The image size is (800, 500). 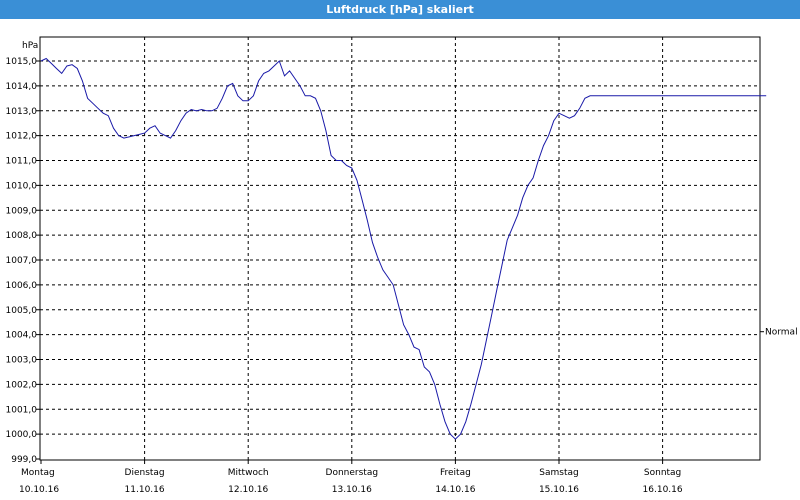 I want to click on y-tick-label: 1005,0, so click(x=22, y=311).